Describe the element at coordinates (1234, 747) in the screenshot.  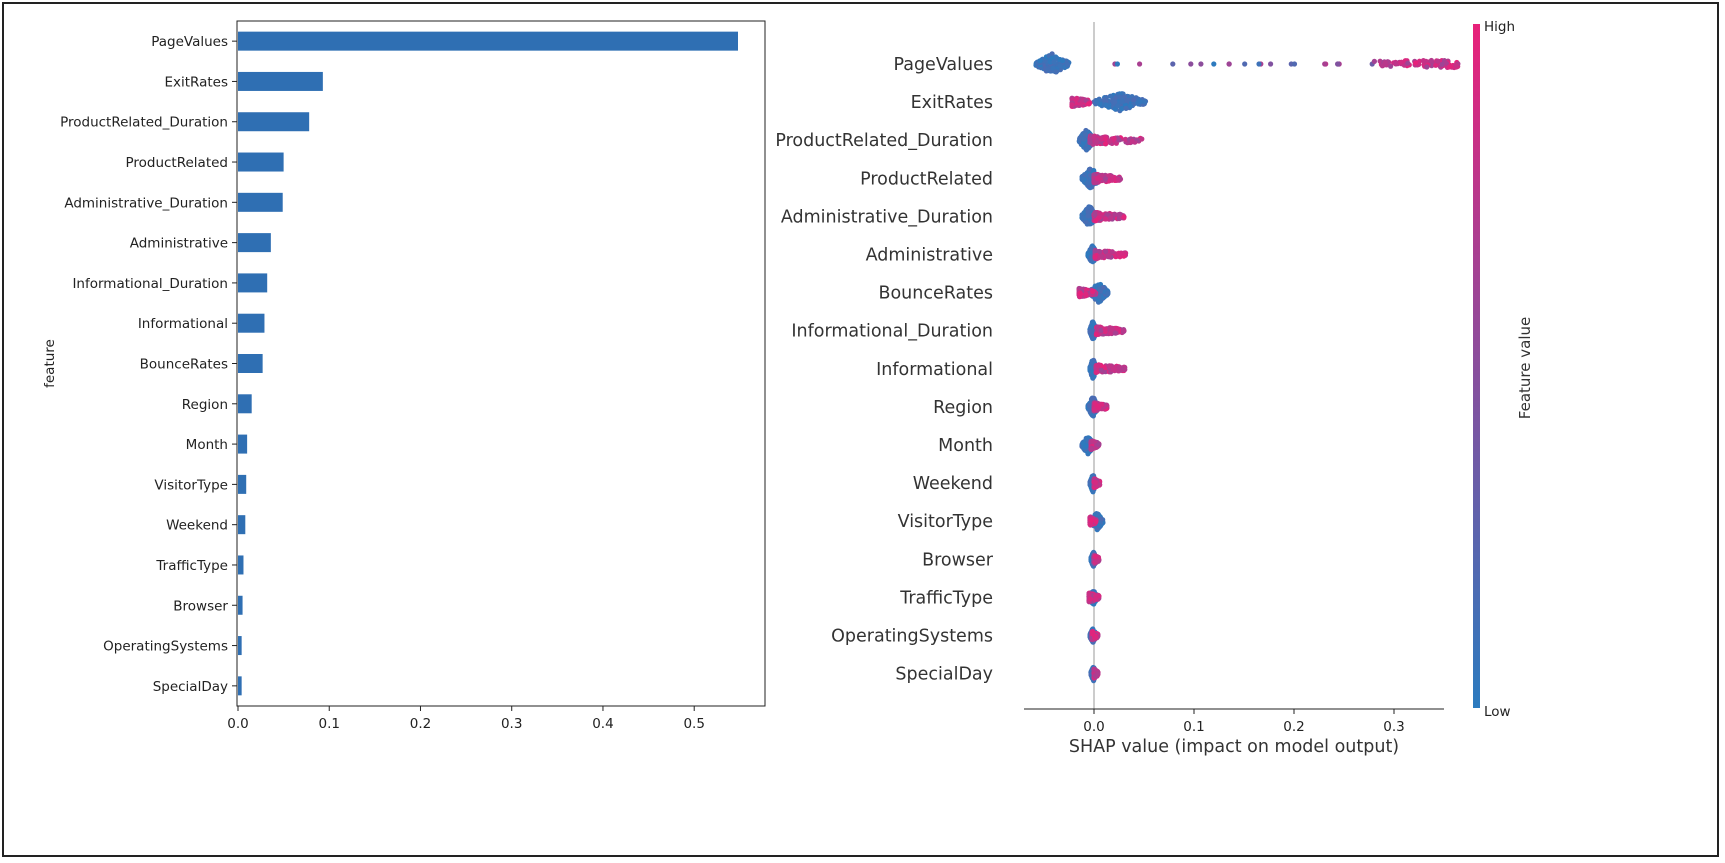
I see `x-axis-title: SHAP value (impact on model output)` at that location.